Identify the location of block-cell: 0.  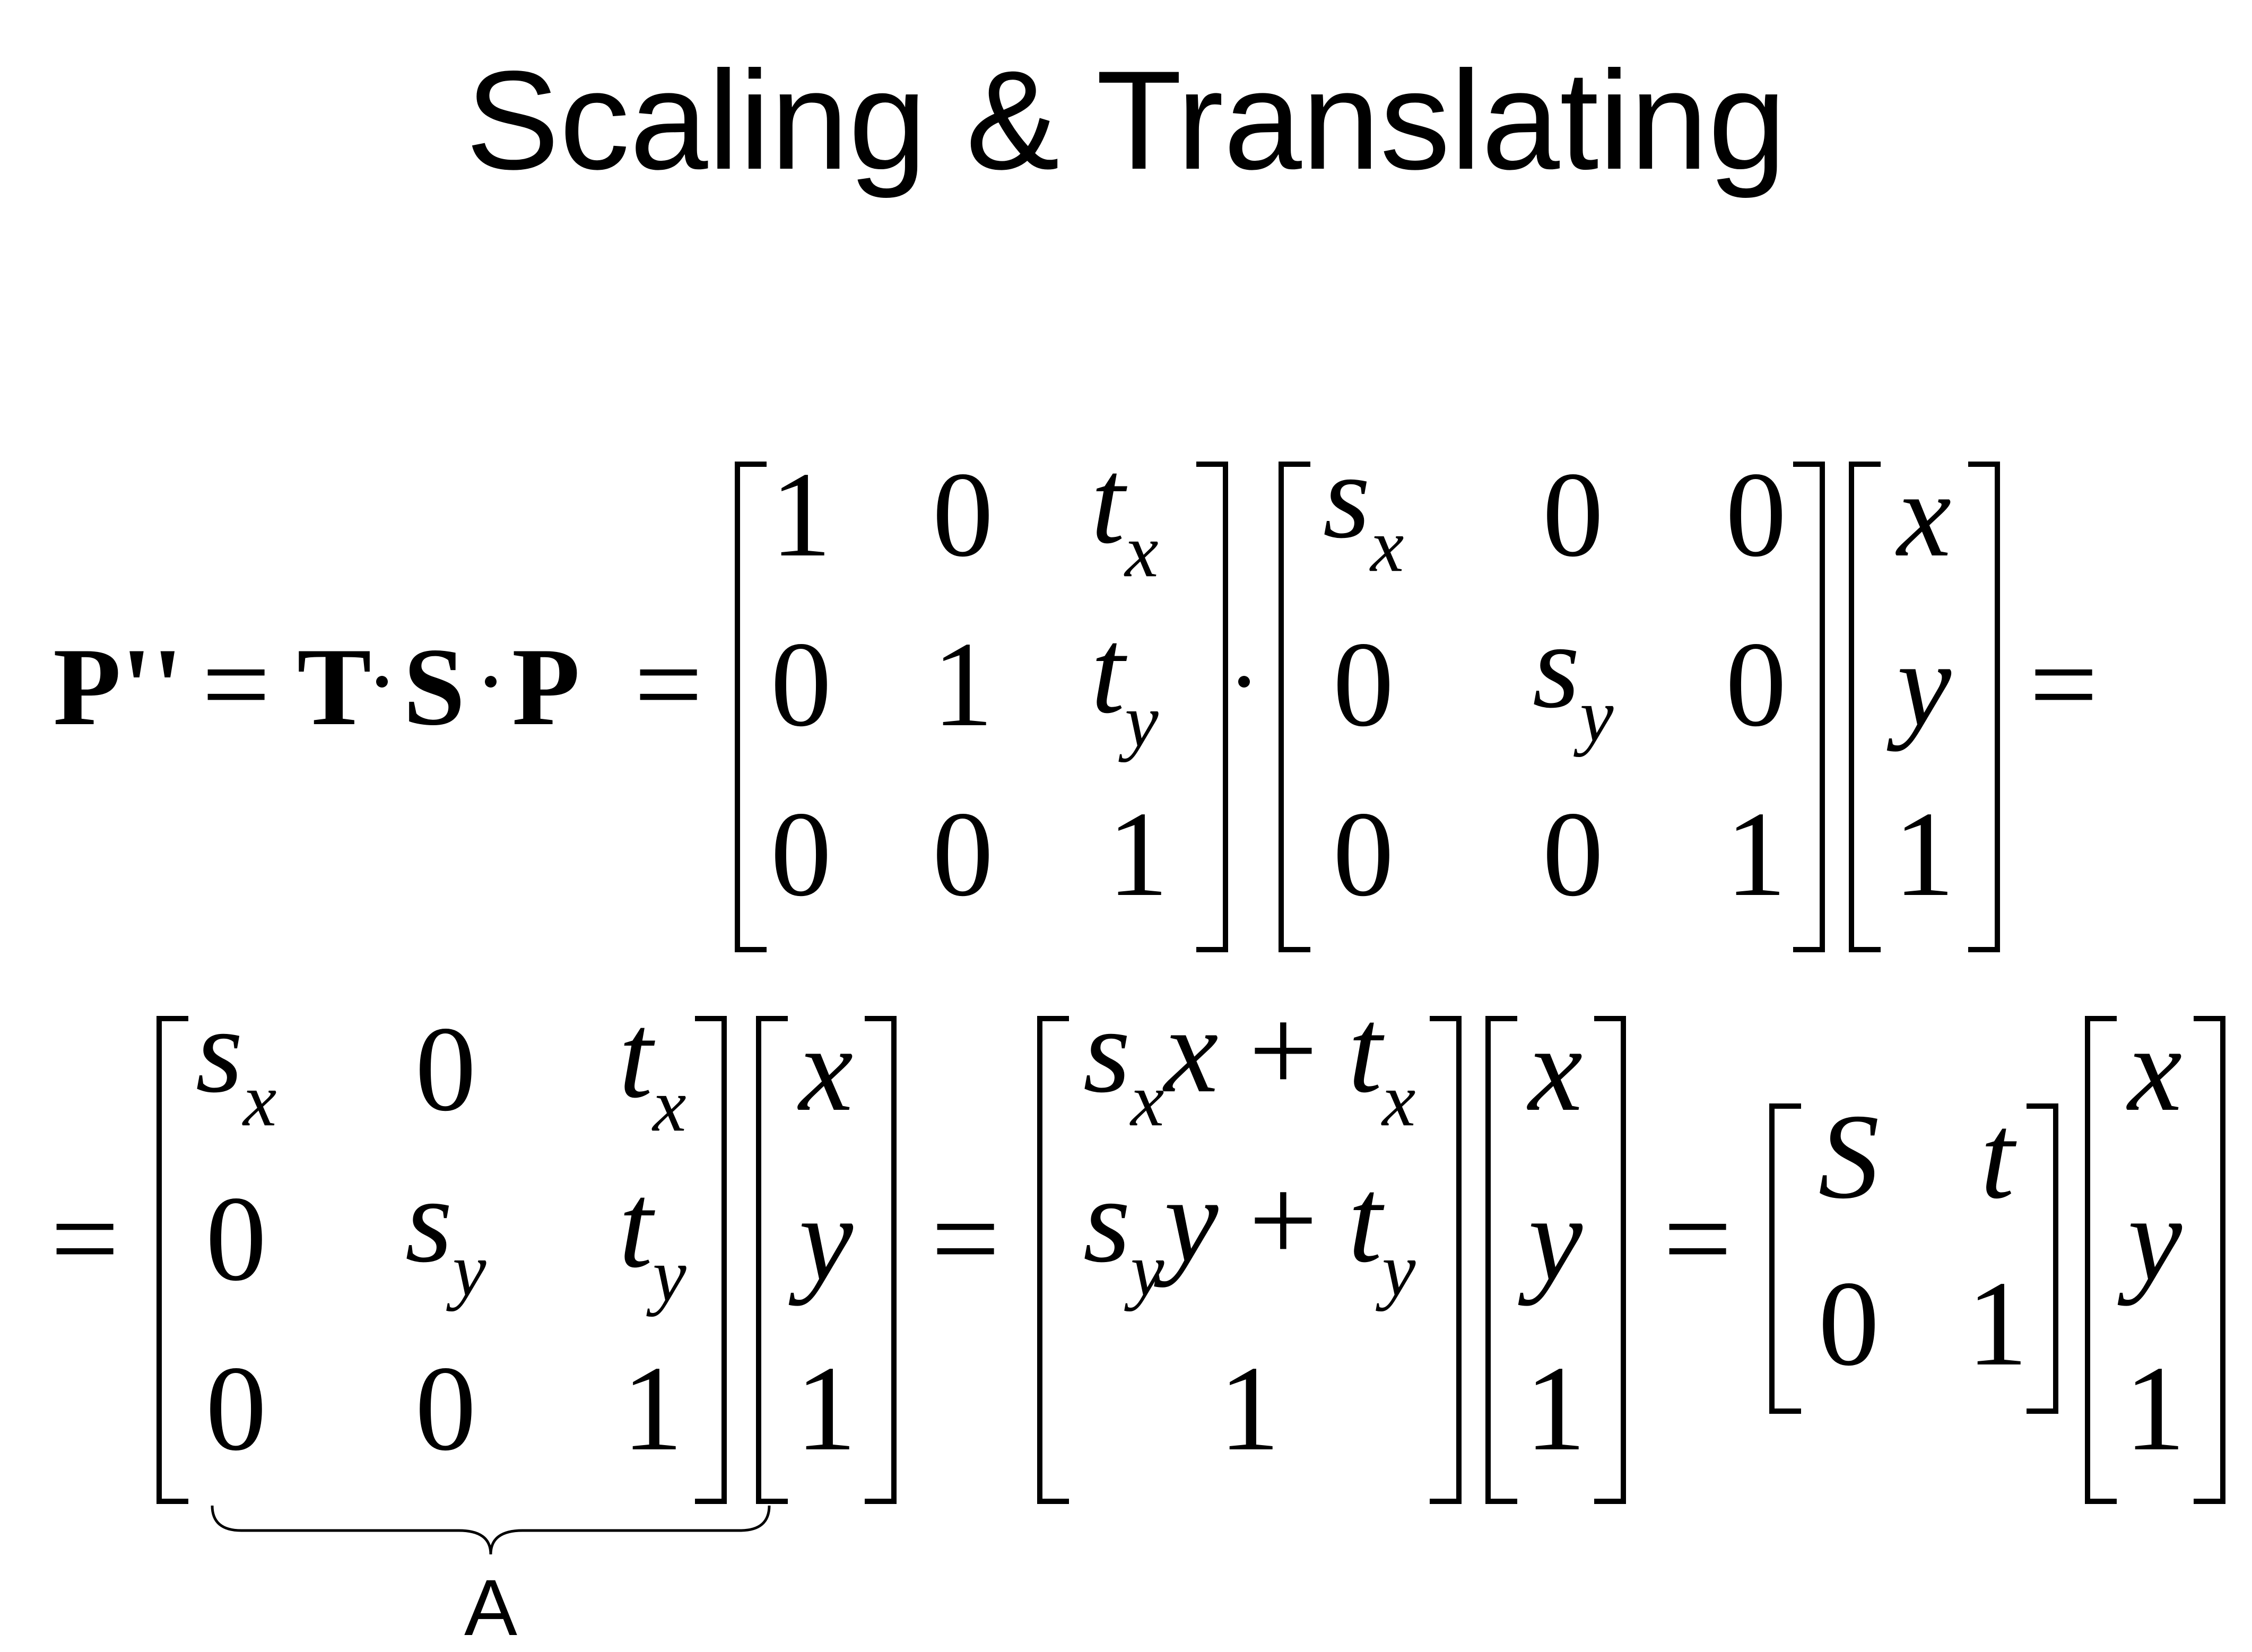
(1849, 1324).